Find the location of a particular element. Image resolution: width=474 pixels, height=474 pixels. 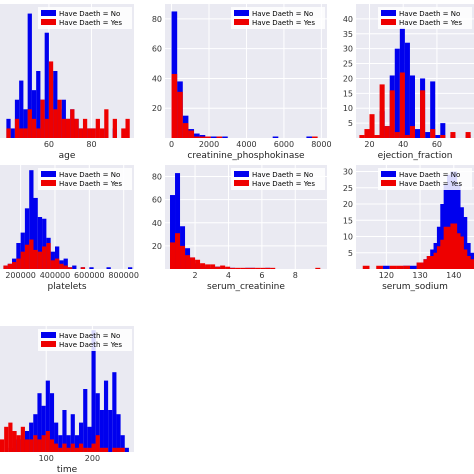

y-tick-label: 10 is located at coordinates (348, 237).